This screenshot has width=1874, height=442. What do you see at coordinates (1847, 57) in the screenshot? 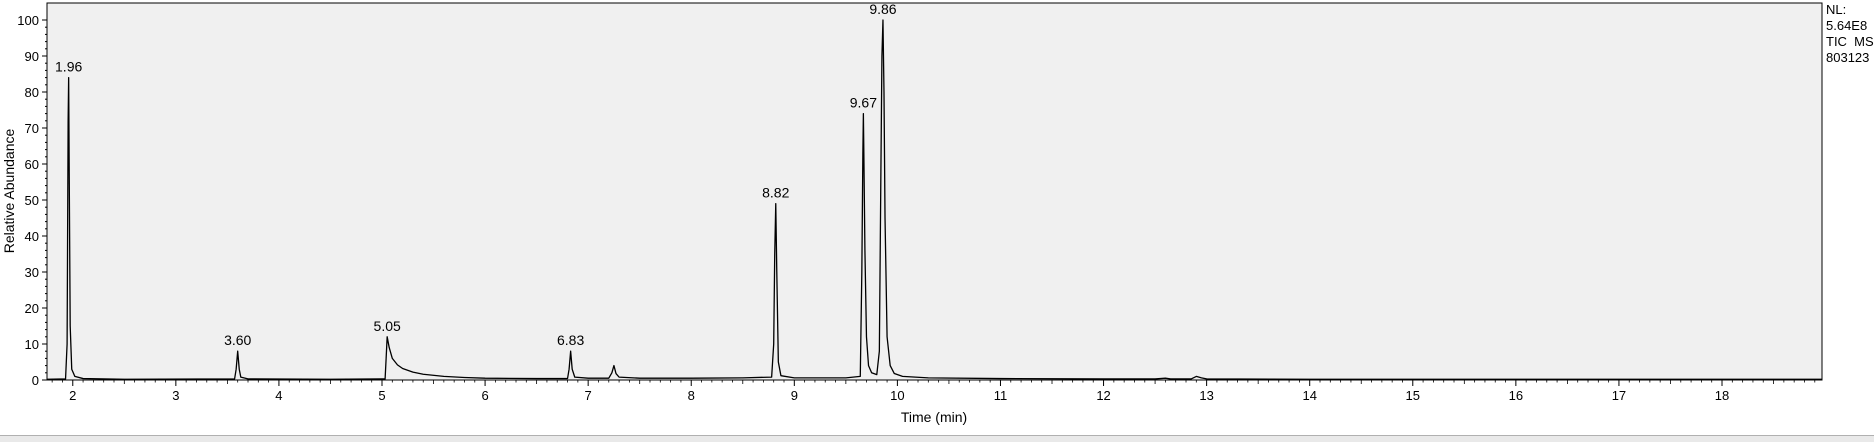
I see `sample-id: 803123` at bounding box center [1847, 57].